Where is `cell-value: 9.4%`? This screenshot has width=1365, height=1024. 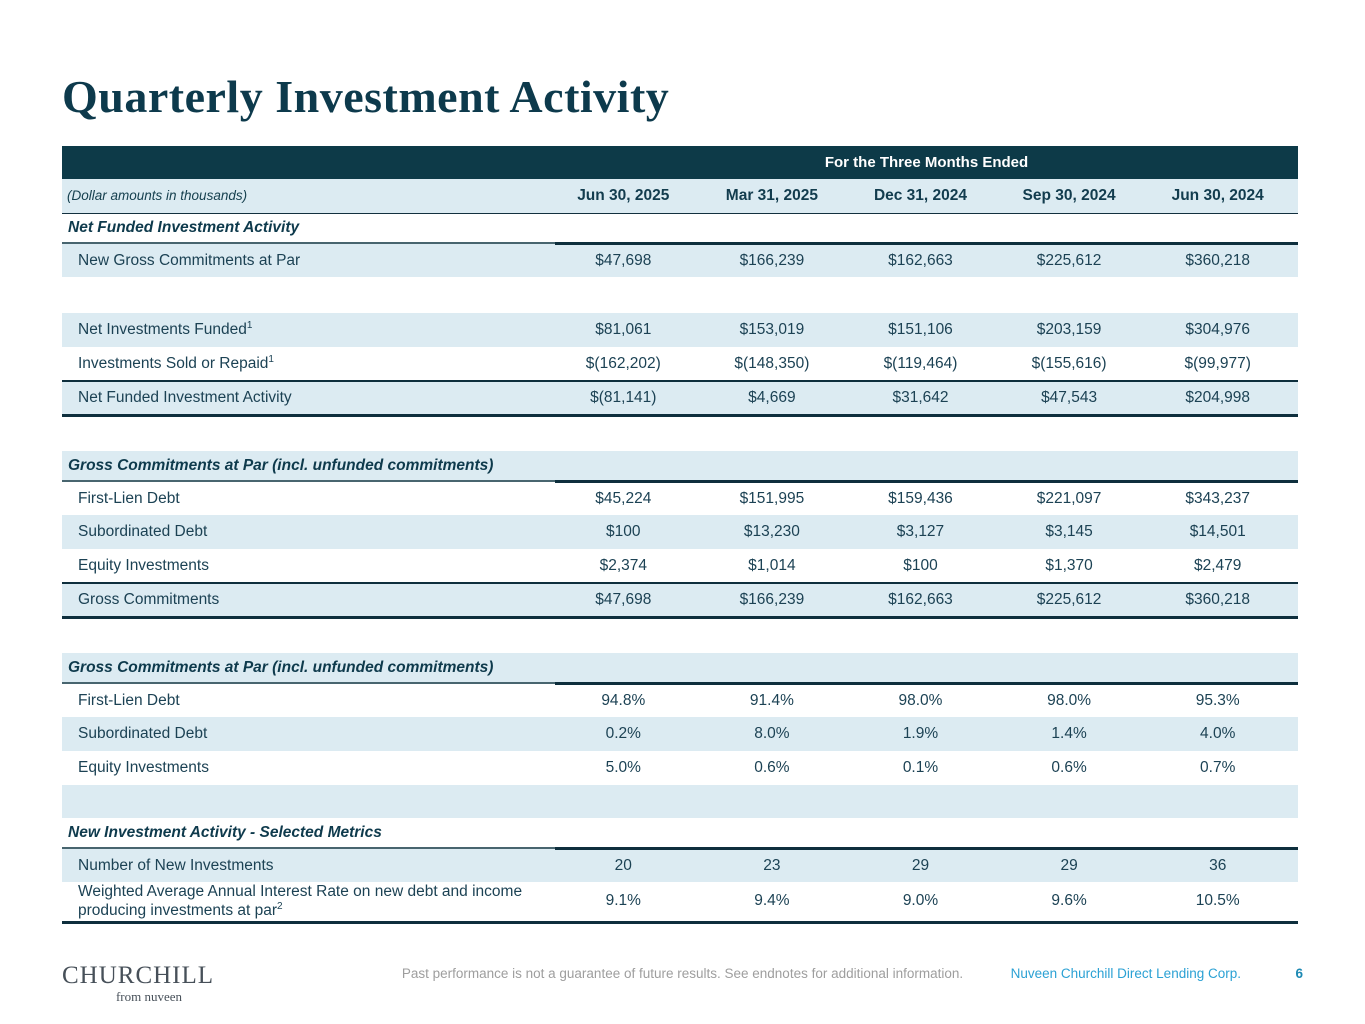 cell-value: 9.4% is located at coordinates (778, 903).